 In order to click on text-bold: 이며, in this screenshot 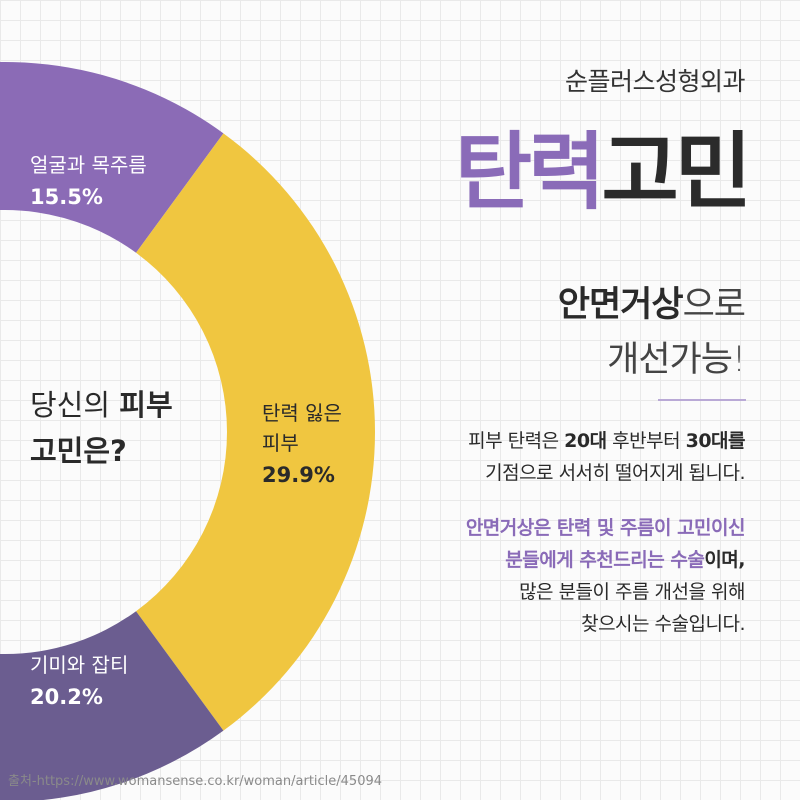, I will do `click(724, 560)`.